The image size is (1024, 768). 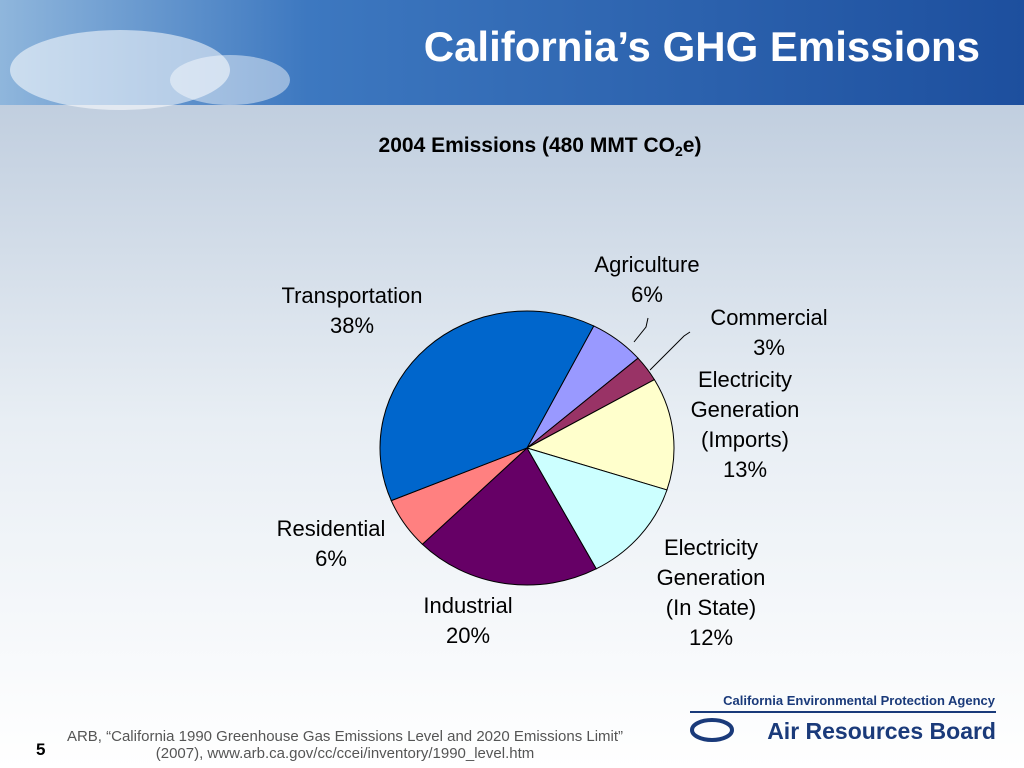 What do you see at coordinates (646, 264) in the screenshot?
I see `slice-label: Agriculture` at bounding box center [646, 264].